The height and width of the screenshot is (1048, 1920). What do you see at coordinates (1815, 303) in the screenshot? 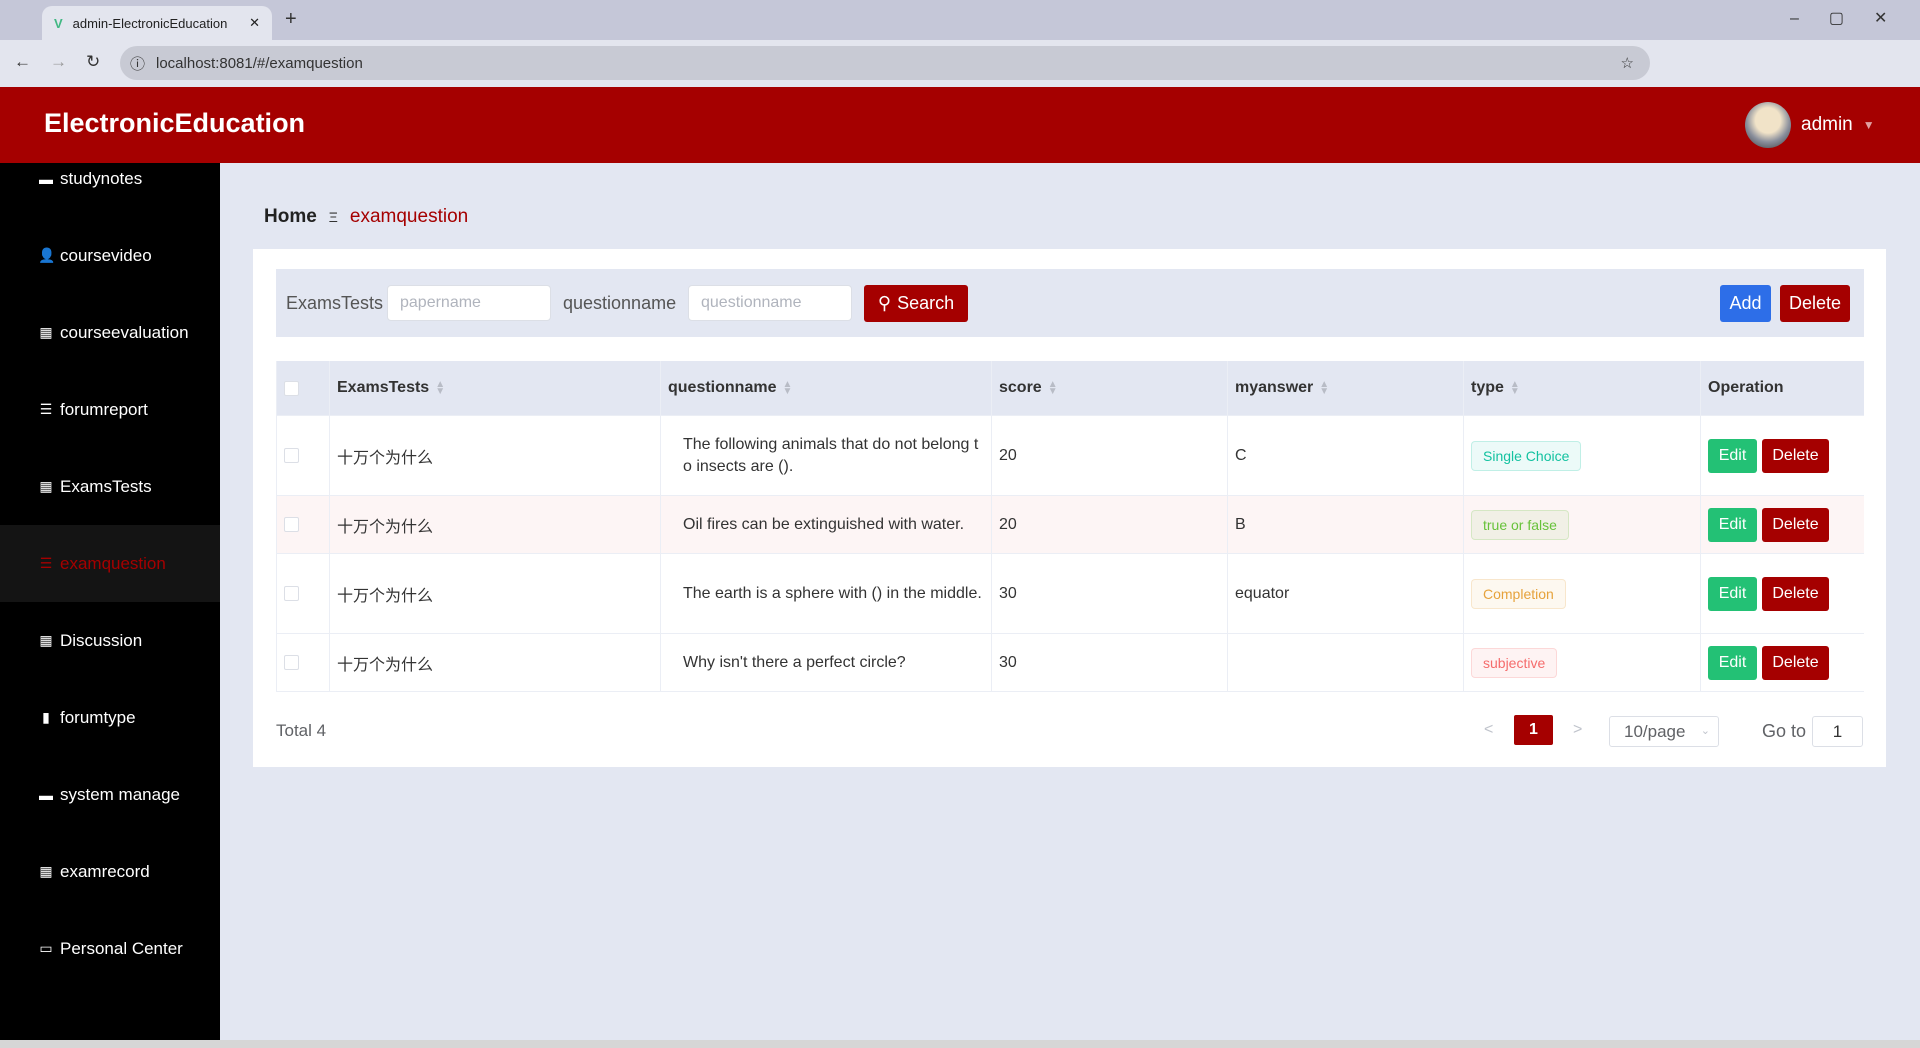
I see `bulk-delete-button: Delete` at bounding box center [1815, 303].